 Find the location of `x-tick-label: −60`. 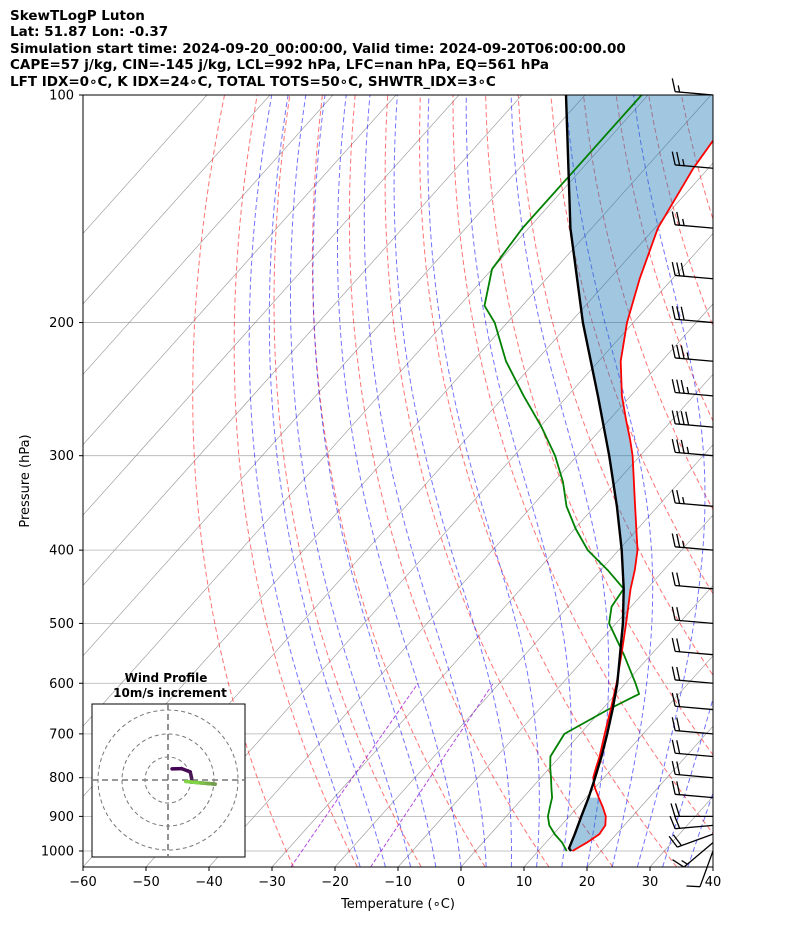

x-tick-label: −60 is located at coordinates (82, 882).